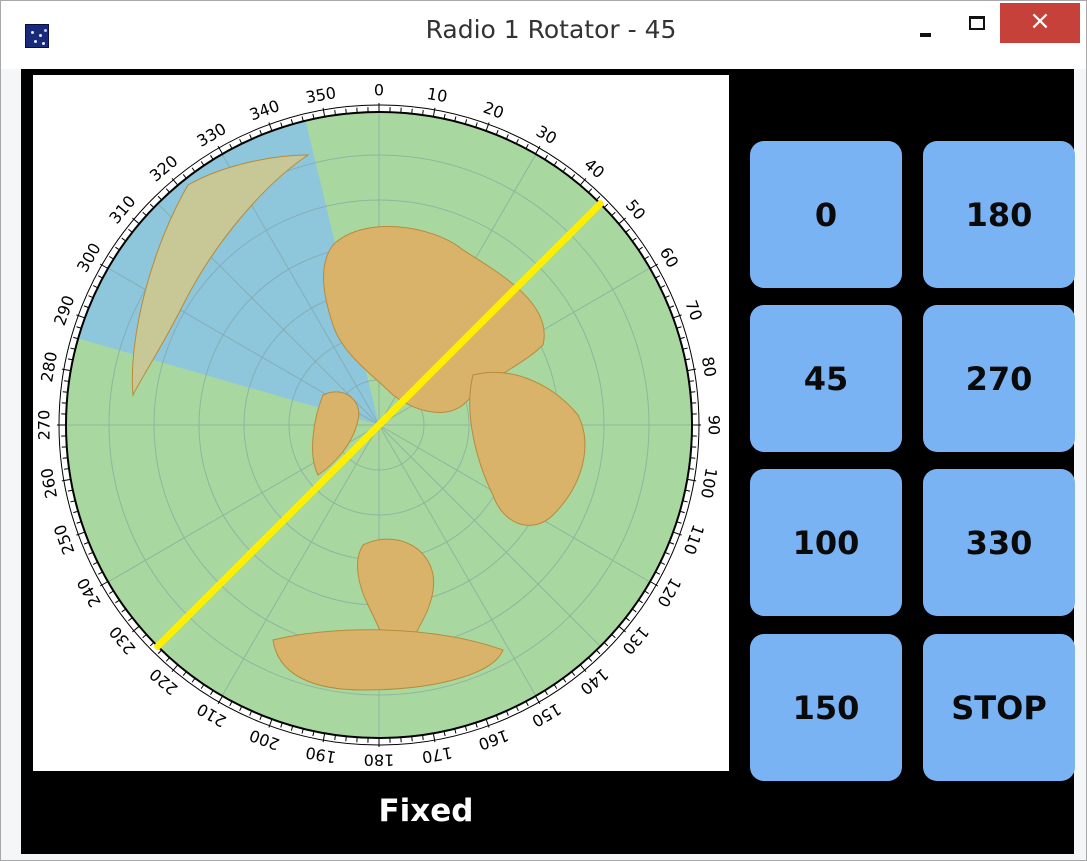  What do you see at coordinates (388, 660) in the screenshot?
I see `land-antarctica` at bounding box center [388, 660].